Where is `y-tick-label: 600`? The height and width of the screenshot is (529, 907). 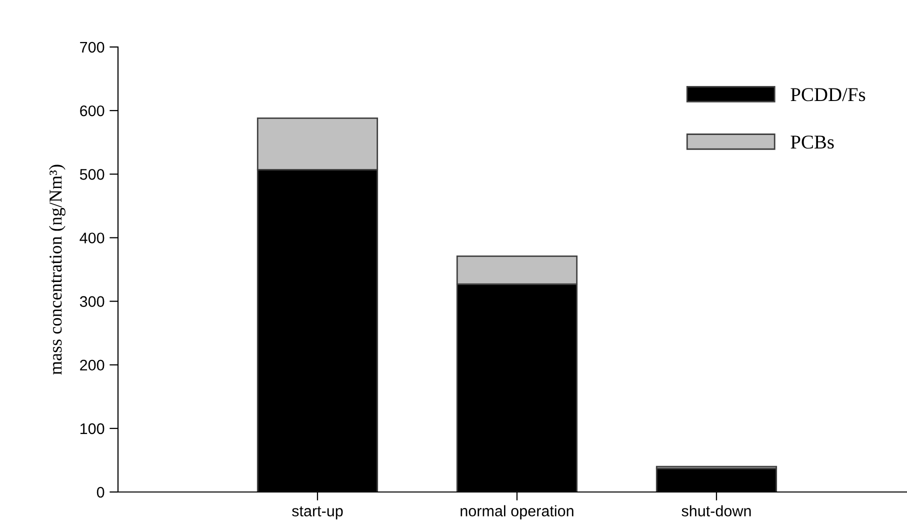
y-tick-label: 600 is located at coordinates (92, 110).